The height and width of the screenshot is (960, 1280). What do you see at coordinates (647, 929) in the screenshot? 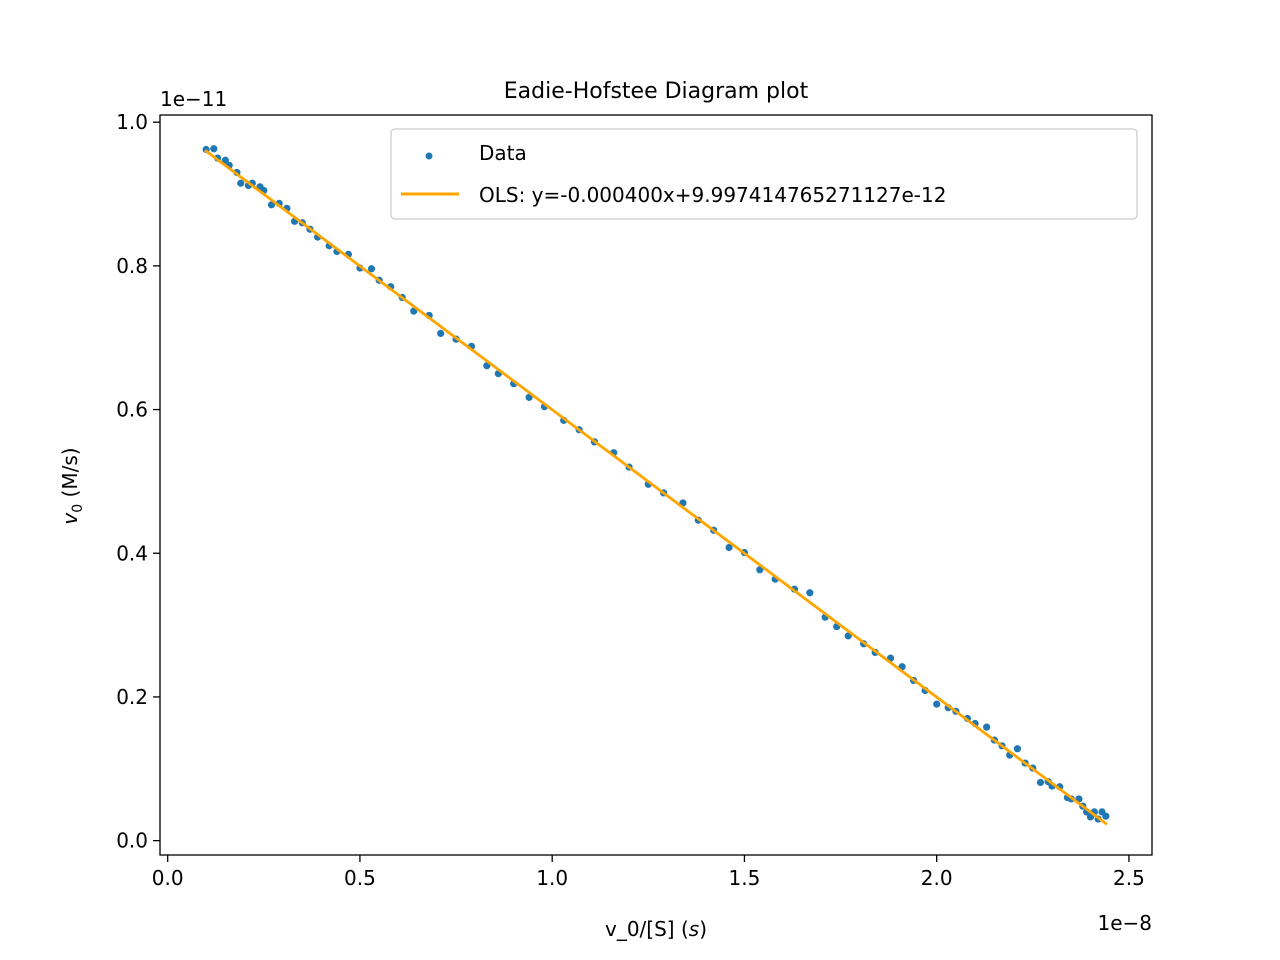
I see `x-axis-label-main: v_0/[S] (` at bounding box center [647, 929].